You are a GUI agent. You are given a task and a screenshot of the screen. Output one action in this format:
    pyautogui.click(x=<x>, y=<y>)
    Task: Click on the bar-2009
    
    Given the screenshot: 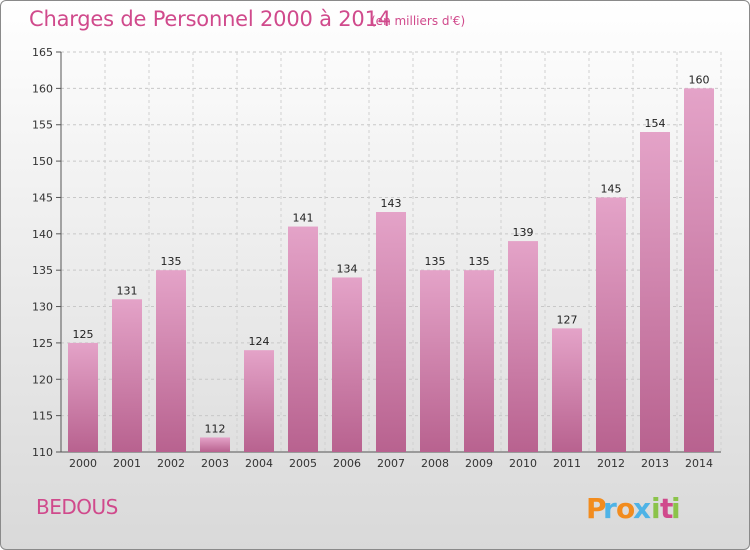 What is the action you would take?
    pyautogui.click(x=479, y=361)
    